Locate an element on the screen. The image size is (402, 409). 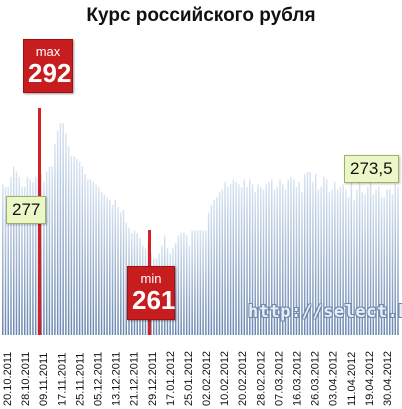
x-tick-label: 16.03.2012 is located at coordinates (298, 378).